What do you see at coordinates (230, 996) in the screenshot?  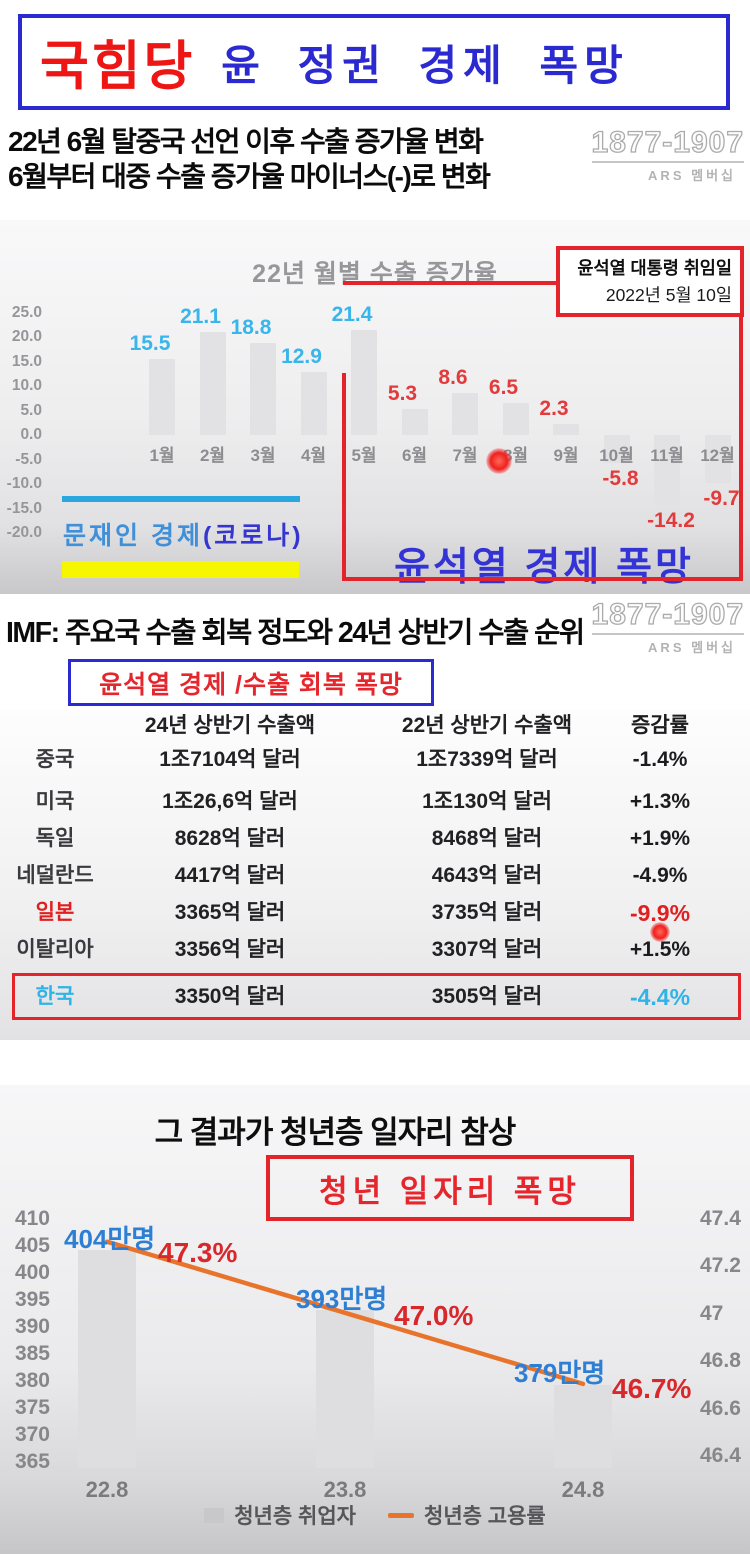 I see `table-cell-c-v24: 3350억 달러` at bounding box center [230, 996].